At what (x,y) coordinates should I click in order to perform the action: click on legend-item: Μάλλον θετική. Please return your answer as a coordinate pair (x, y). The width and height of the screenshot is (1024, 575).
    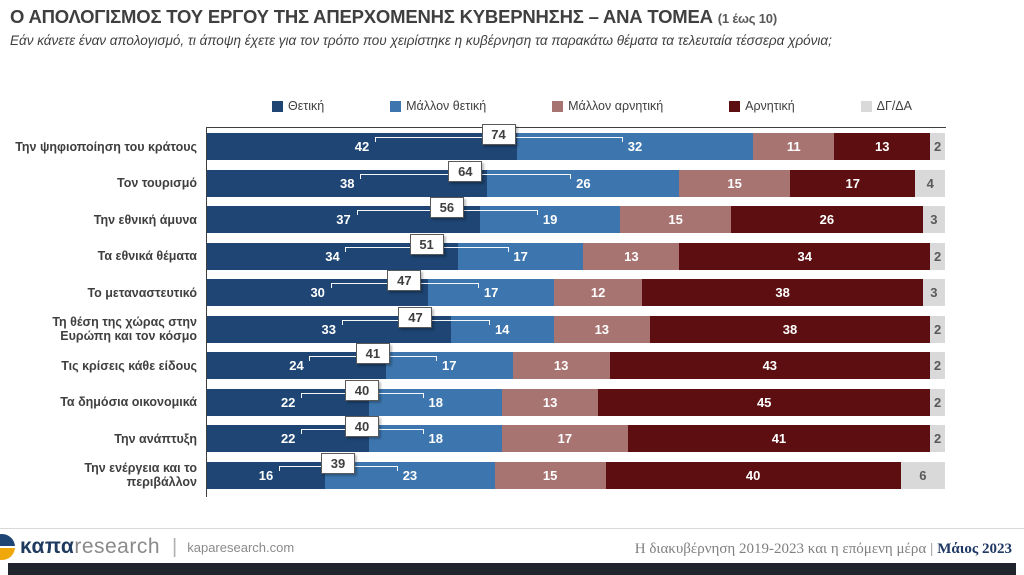
    Looking at the image, I should click on (438, 106).